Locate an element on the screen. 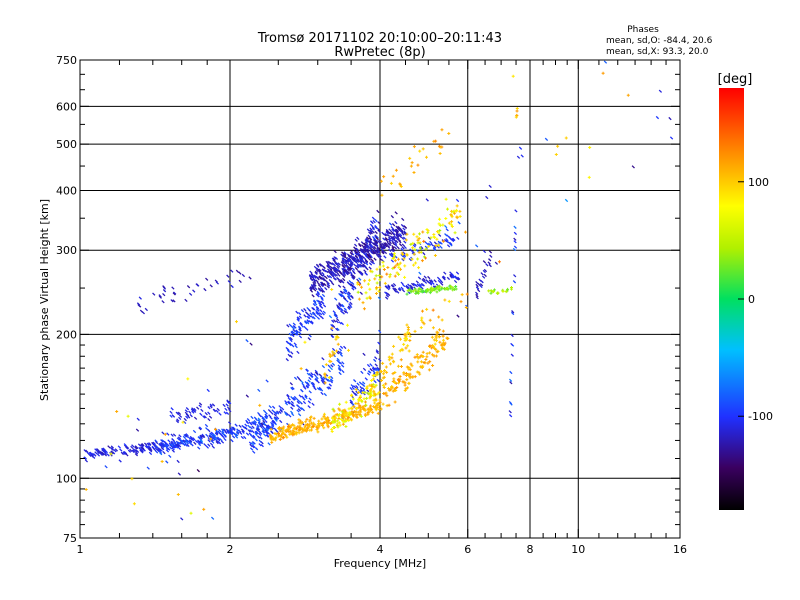  x-tick-label: 4 is located at coordinates (380, 549).